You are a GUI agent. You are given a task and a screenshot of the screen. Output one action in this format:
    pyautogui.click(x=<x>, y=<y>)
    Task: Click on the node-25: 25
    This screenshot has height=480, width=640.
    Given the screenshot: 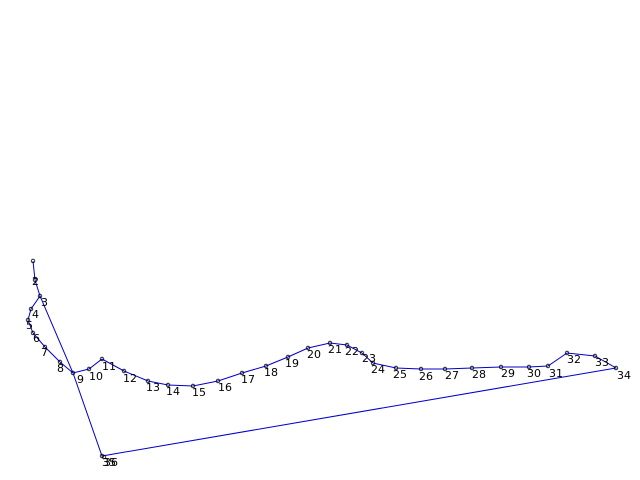 What is the action you would take?
    pyautogui.click(x=400, y=373)
    